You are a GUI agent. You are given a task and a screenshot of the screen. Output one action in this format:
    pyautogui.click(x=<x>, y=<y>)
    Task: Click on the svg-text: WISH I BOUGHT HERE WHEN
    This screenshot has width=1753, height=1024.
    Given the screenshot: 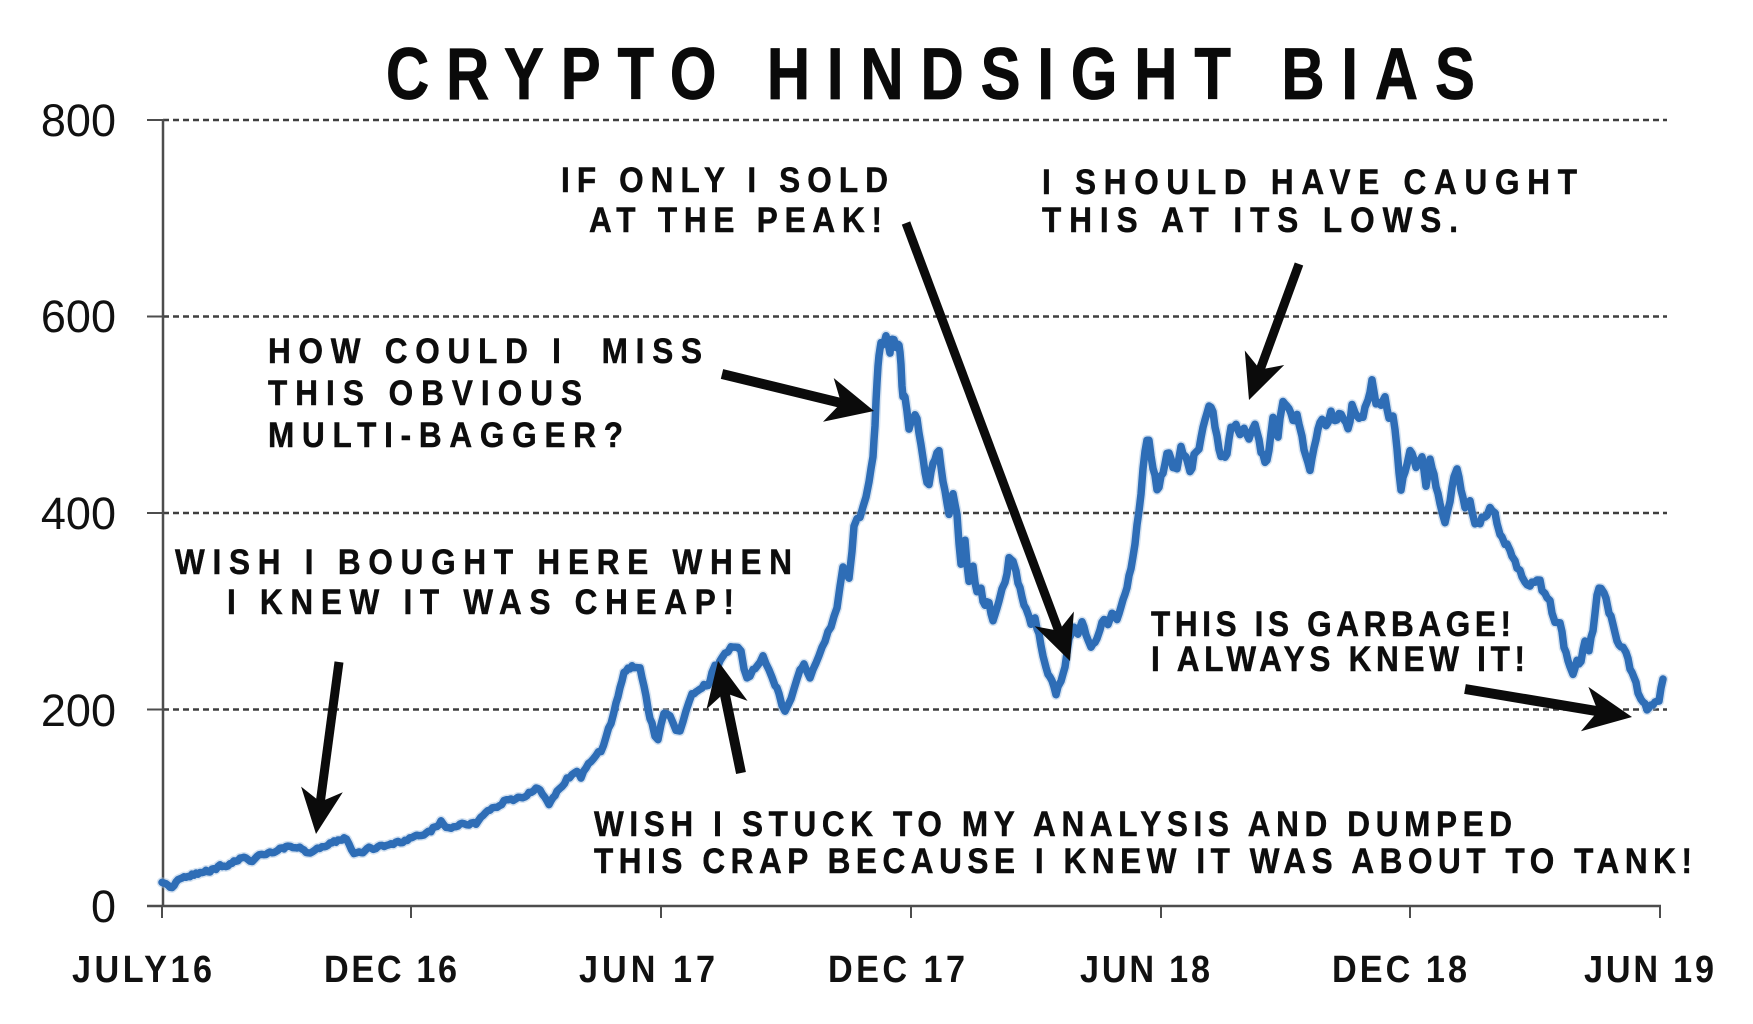 What is the action you would take?
    pyautogui.click(x=483, y=563)
    